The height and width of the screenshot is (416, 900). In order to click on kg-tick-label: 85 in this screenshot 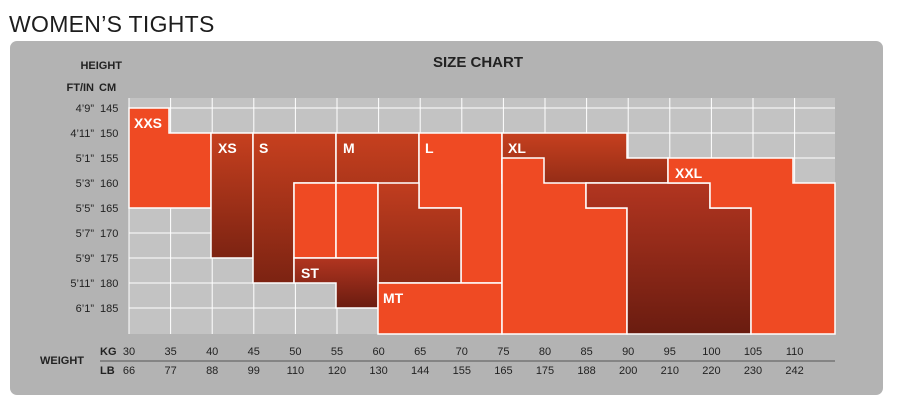, I will do `click(586, 352)`.